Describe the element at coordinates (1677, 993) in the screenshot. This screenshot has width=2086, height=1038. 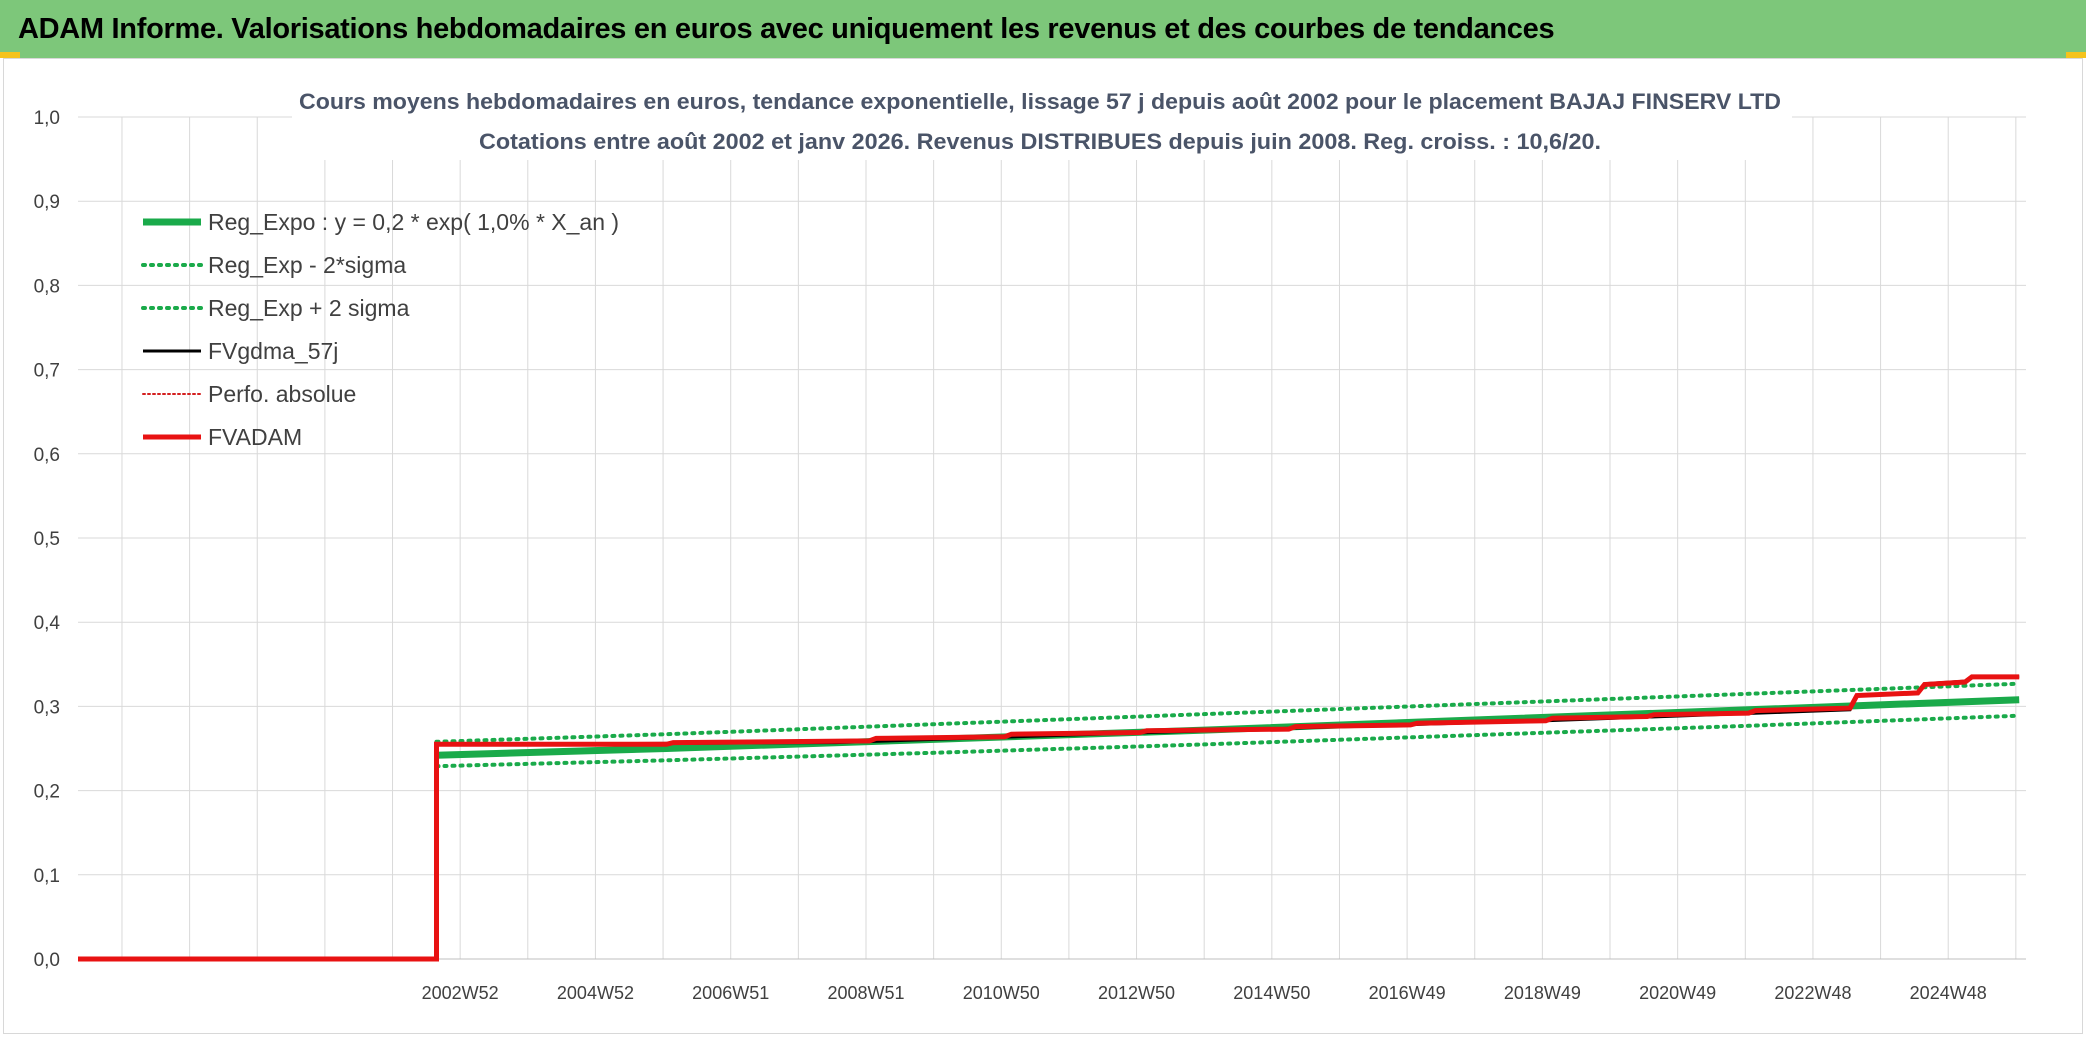
I see `x-tick-label: 2020W49` at that location.